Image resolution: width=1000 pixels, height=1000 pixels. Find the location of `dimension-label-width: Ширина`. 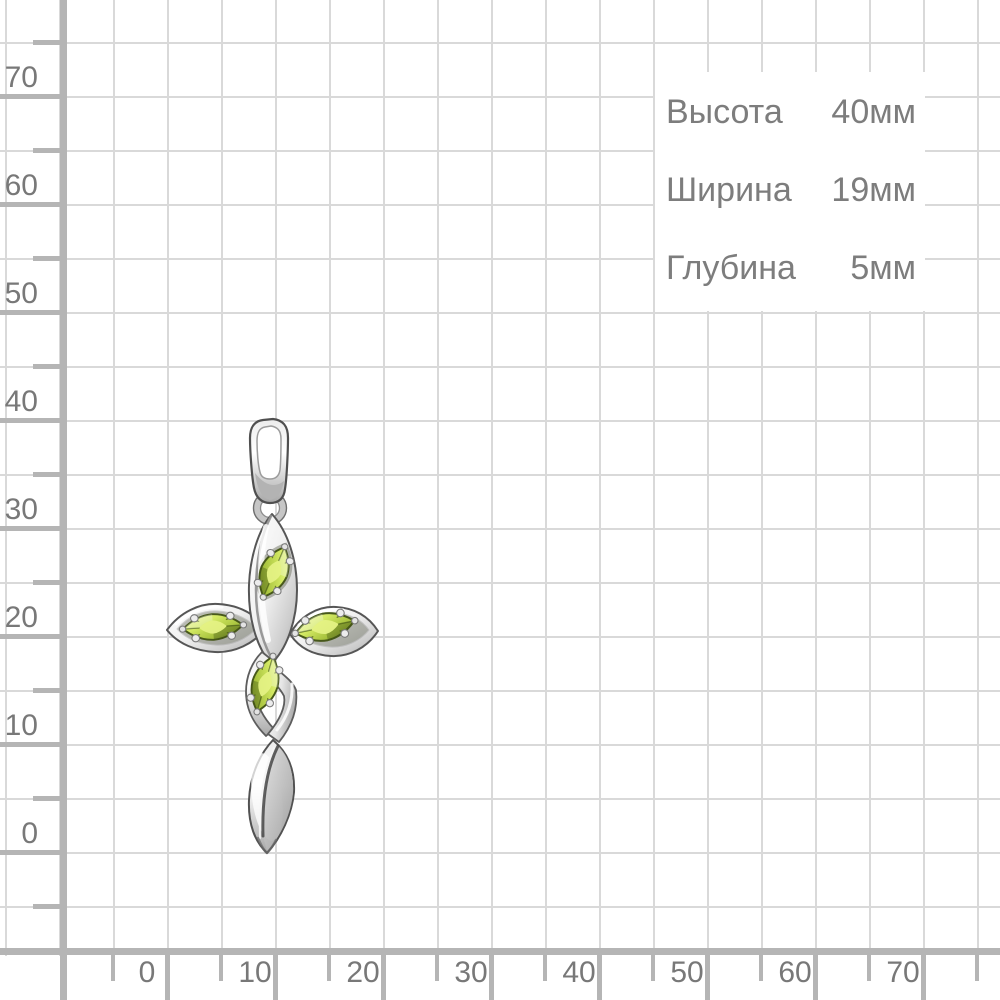

dimension-label-width: Ширина is located at coordinates (729, 190).